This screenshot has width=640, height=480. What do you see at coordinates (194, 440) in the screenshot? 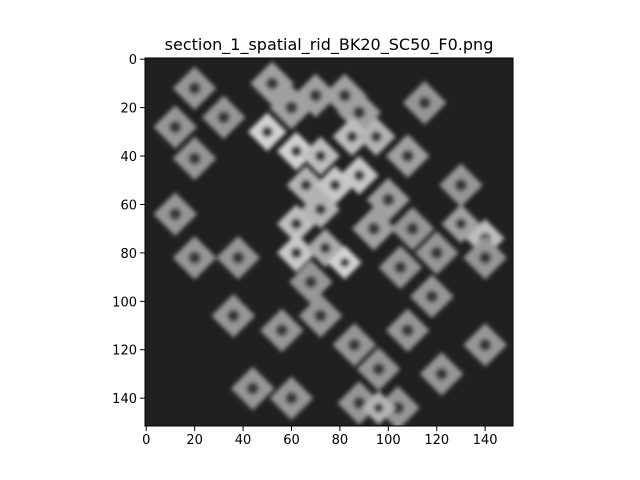
I see `x-tick-label: 20` at bounding box center [194, 440].